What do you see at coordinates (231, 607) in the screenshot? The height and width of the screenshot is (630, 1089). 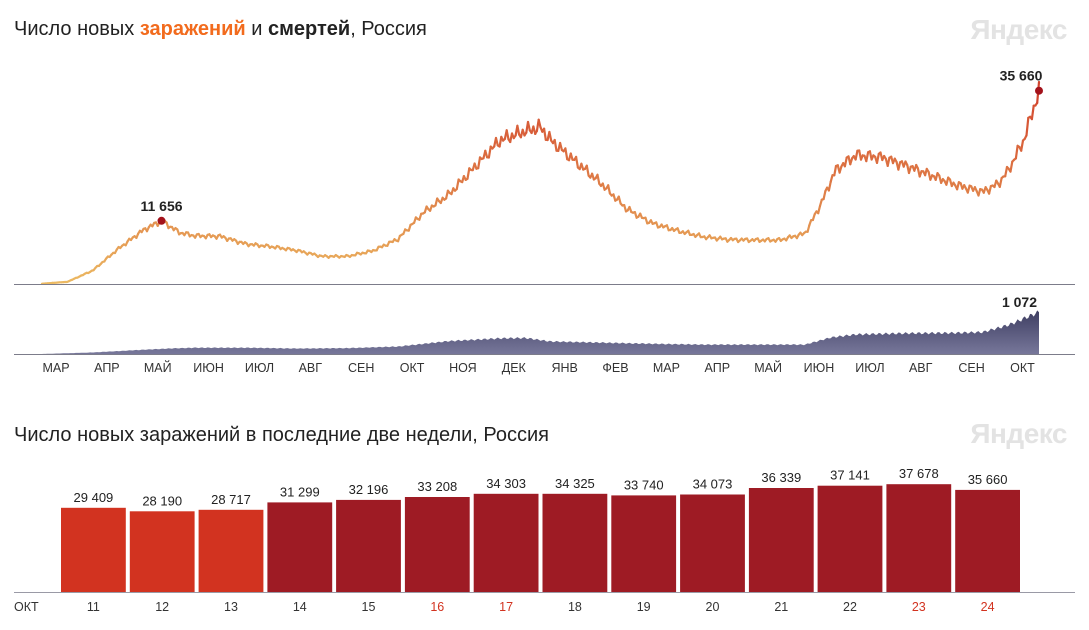 I see `bar-category-label: 13` at bounding box center [231, 607].